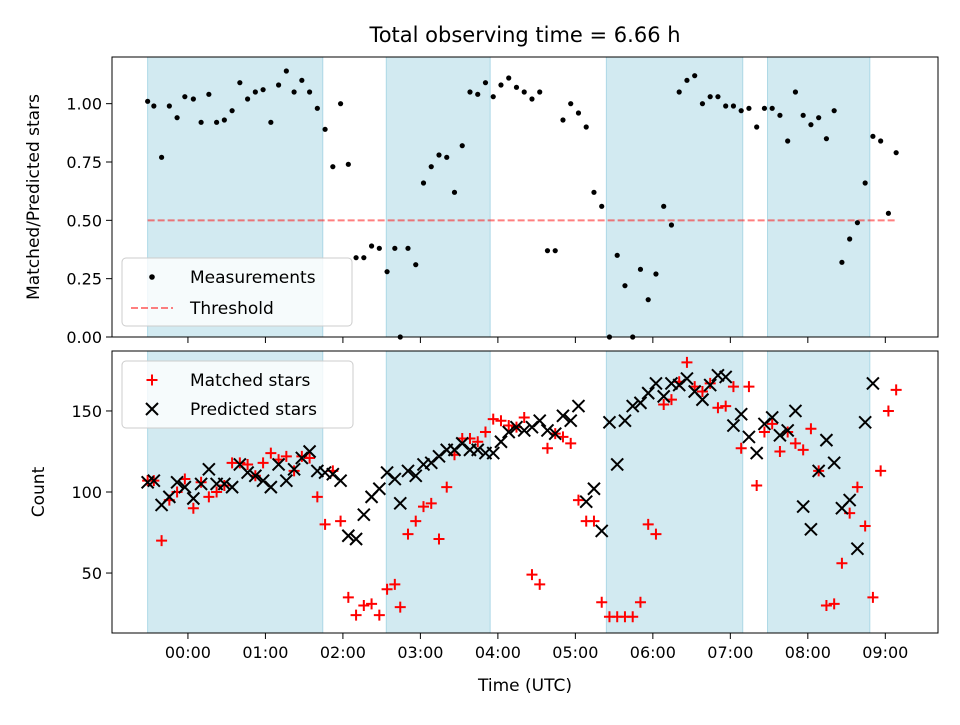 The image size is (960, 725). Describe the element at coordinates (188, 652) in the screenshot. I see `x-tick-label: 00:00` at that location.